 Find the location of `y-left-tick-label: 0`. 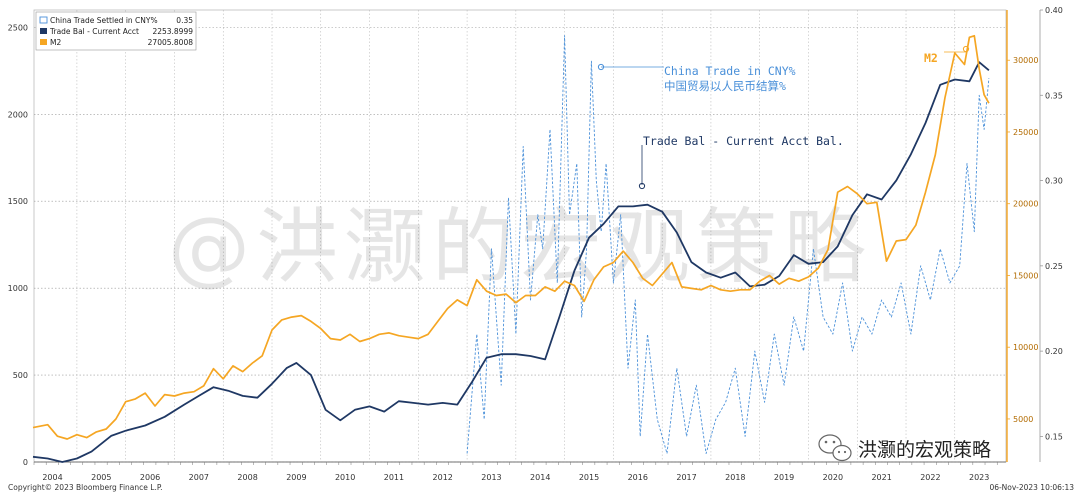

y-left-tick-label: 0 is located at coordinates (25, 462).